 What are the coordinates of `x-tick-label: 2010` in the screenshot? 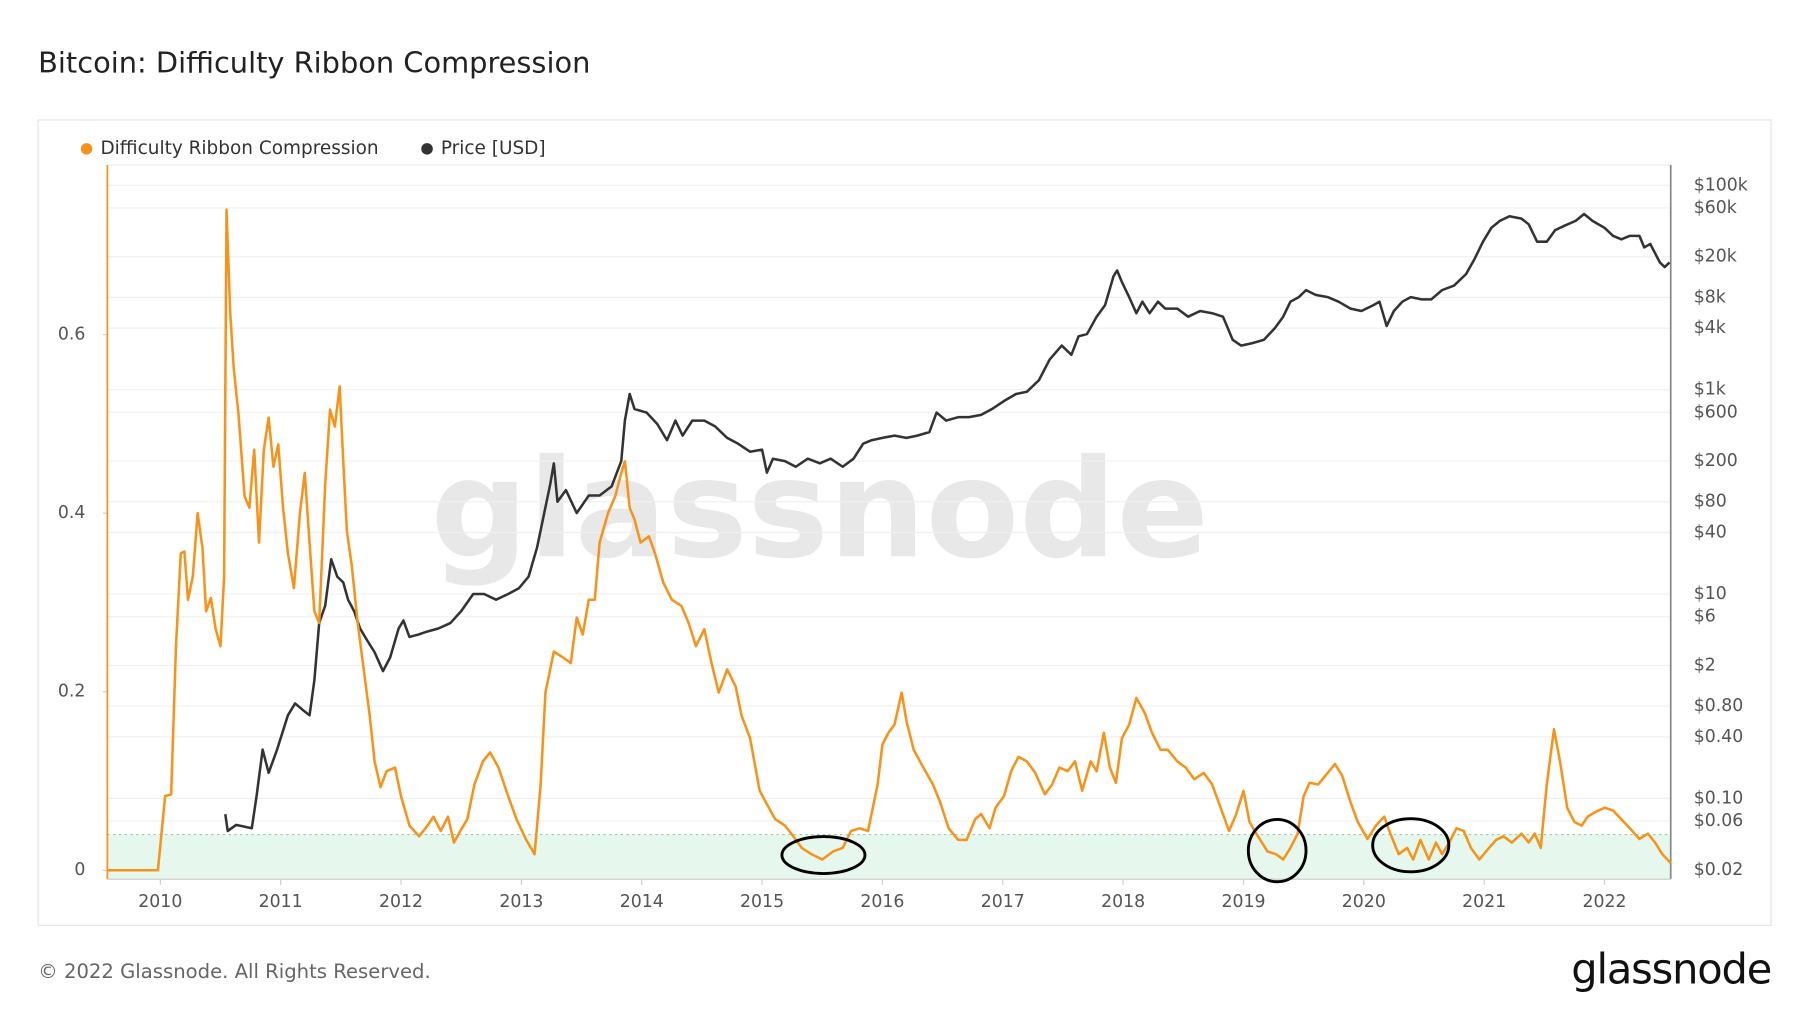 It's located at (160, 902).